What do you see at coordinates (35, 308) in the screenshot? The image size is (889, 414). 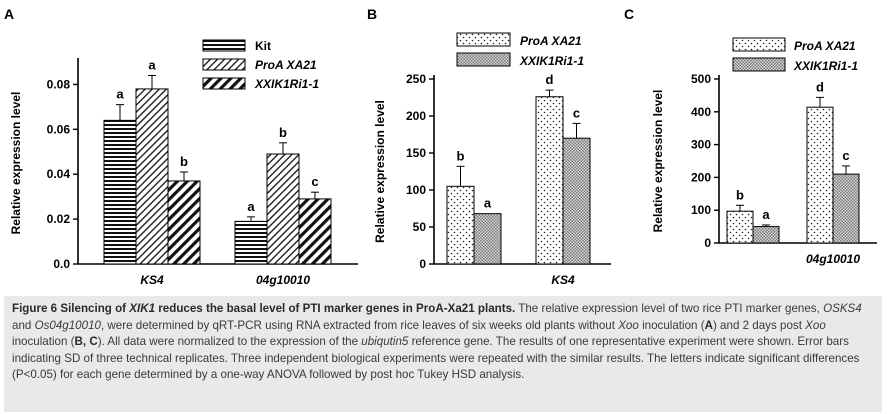 I see `caption-figure-label: Figure 6` at bounding box center [35, 308].